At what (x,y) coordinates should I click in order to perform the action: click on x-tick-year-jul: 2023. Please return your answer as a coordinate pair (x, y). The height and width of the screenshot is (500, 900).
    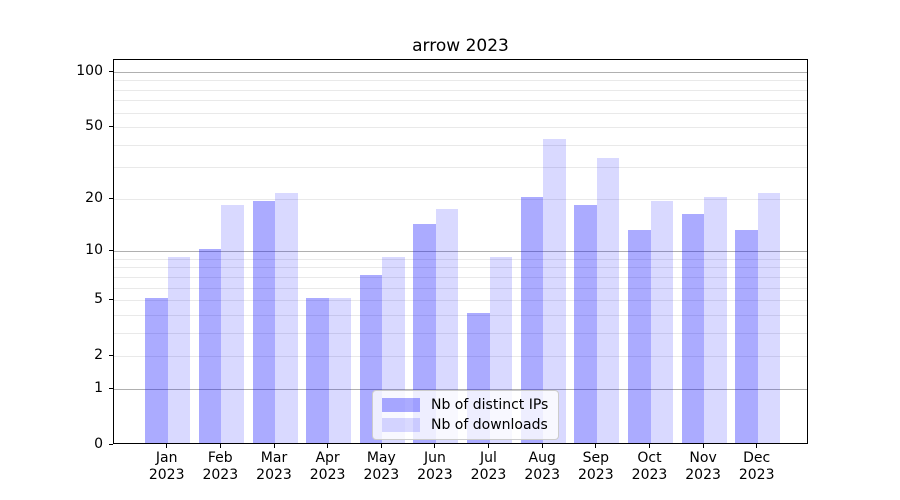
    Looking at the image, I should click on (488, 475).